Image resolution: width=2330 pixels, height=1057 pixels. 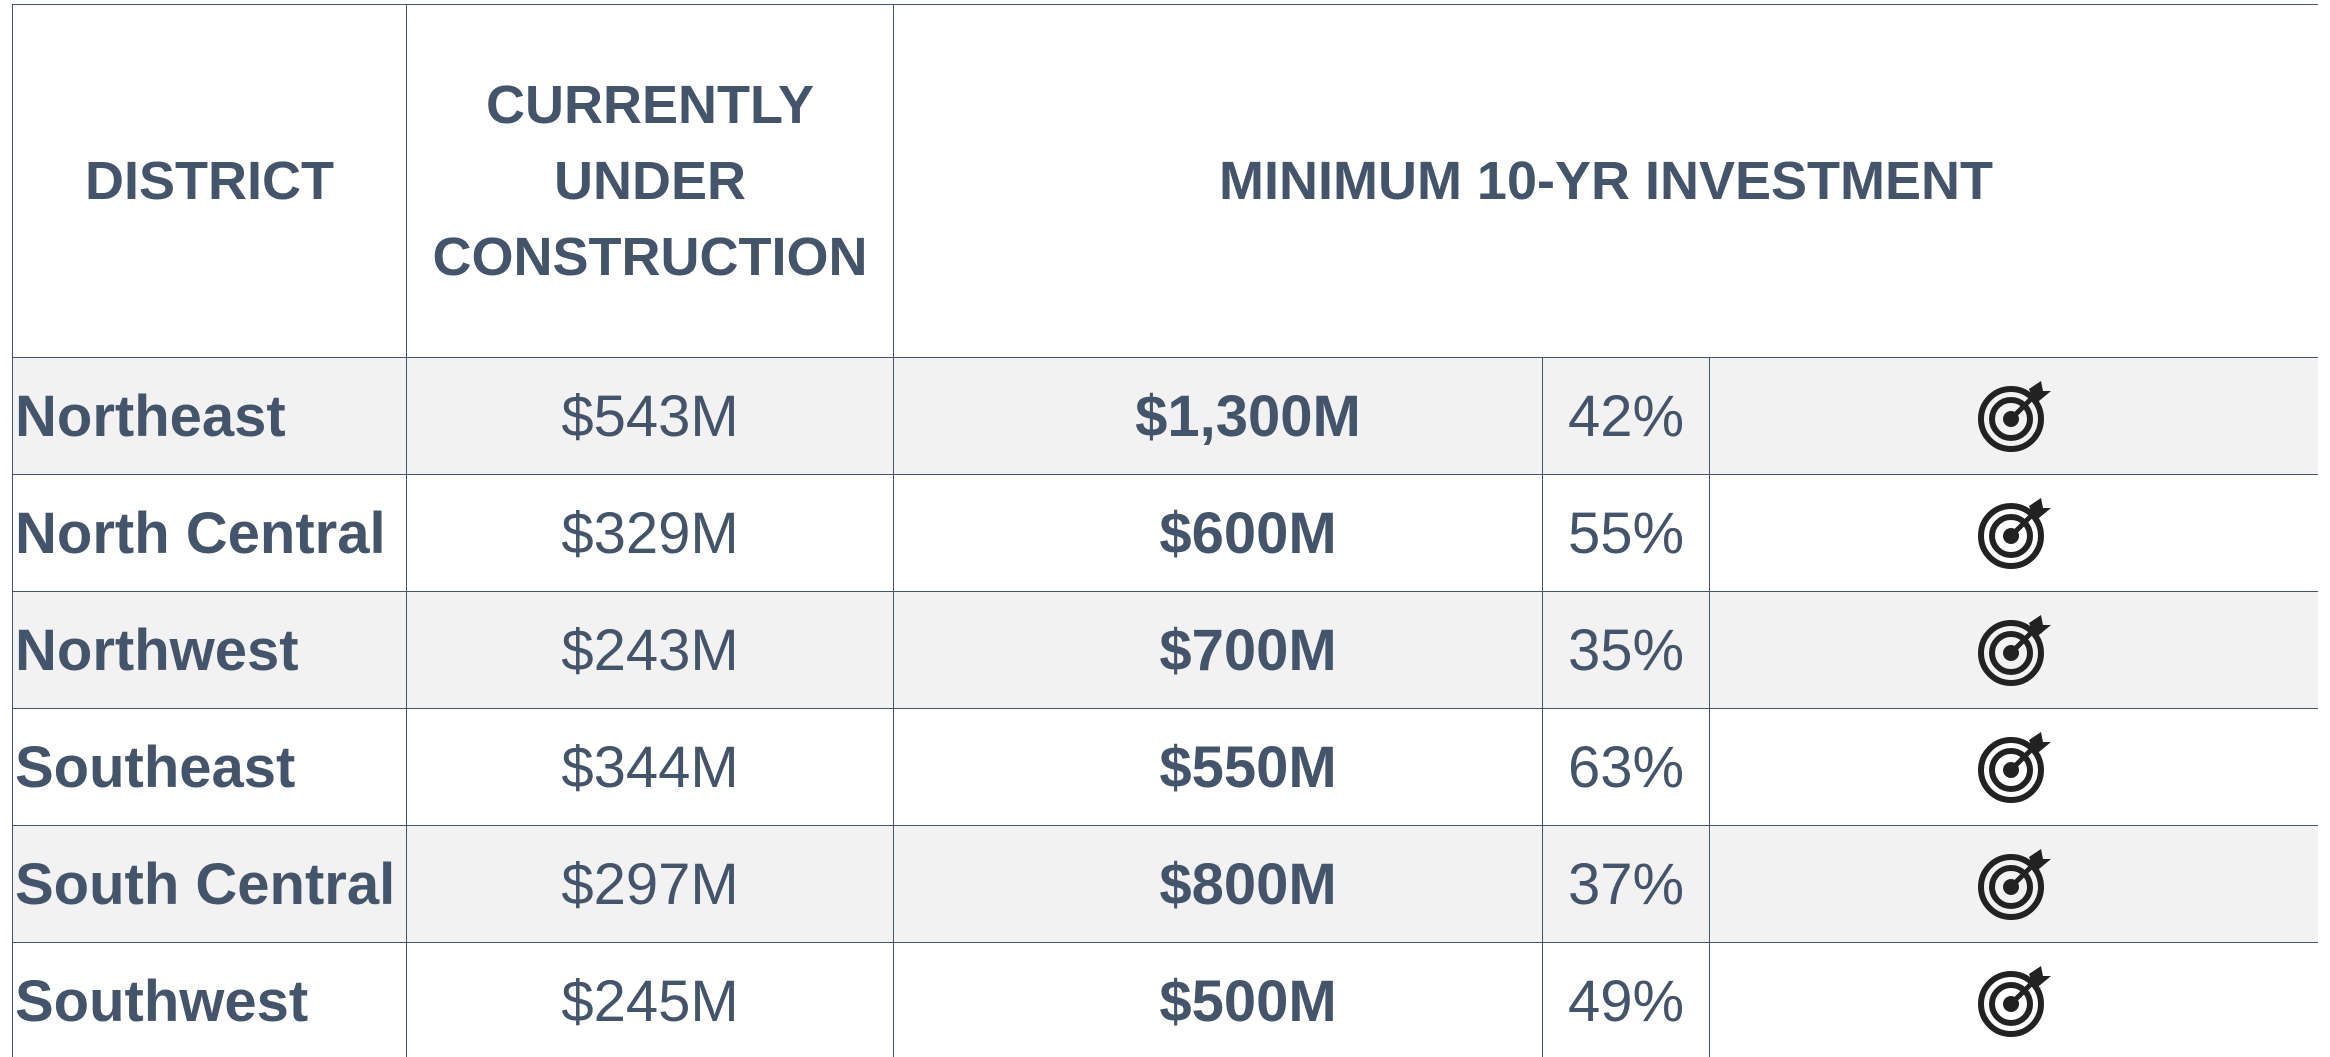 I want to click on table-row: North Central $329M $600M 55%, so click(x=1165, y=533).